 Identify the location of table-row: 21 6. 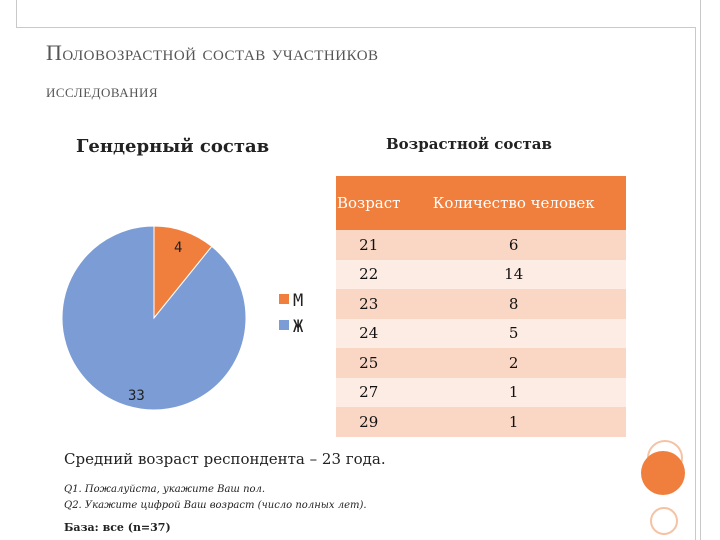
(481, 245).